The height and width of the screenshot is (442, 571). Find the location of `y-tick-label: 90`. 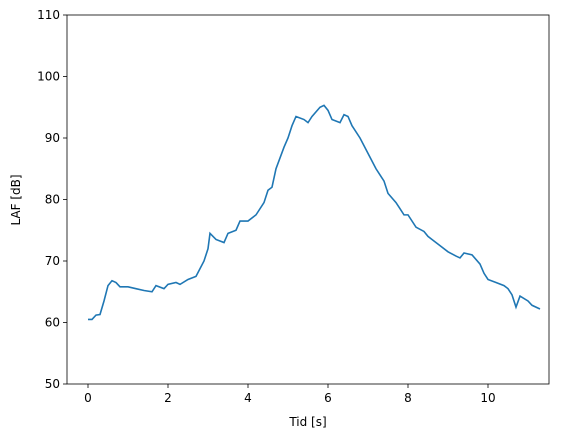

y-tick-label: 90 is located at coordinates (52, 138).